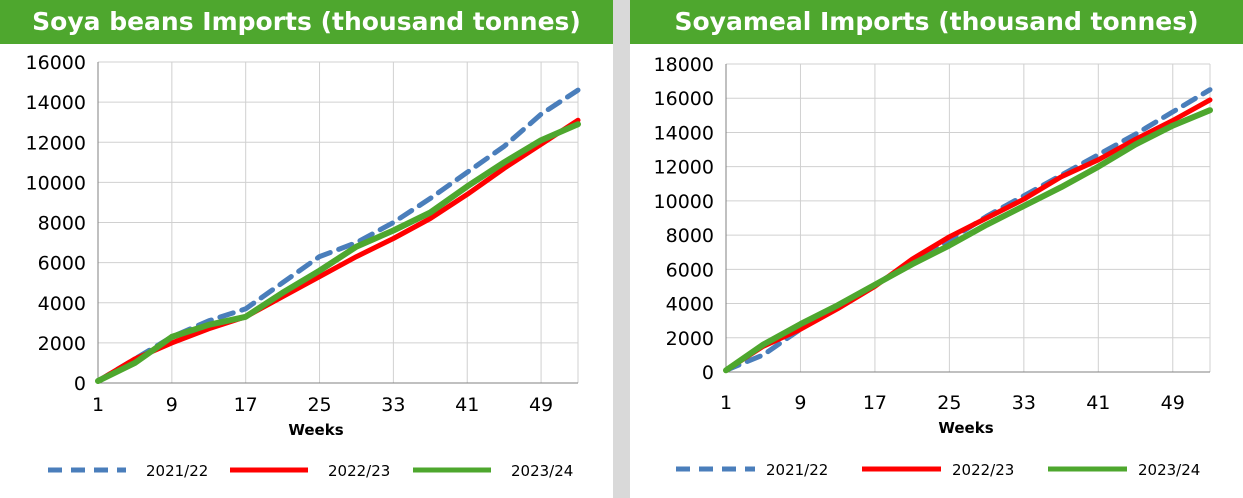  I want to click on chart-title: Soyameal Imports (thousand tonnes), so click(936, 22).